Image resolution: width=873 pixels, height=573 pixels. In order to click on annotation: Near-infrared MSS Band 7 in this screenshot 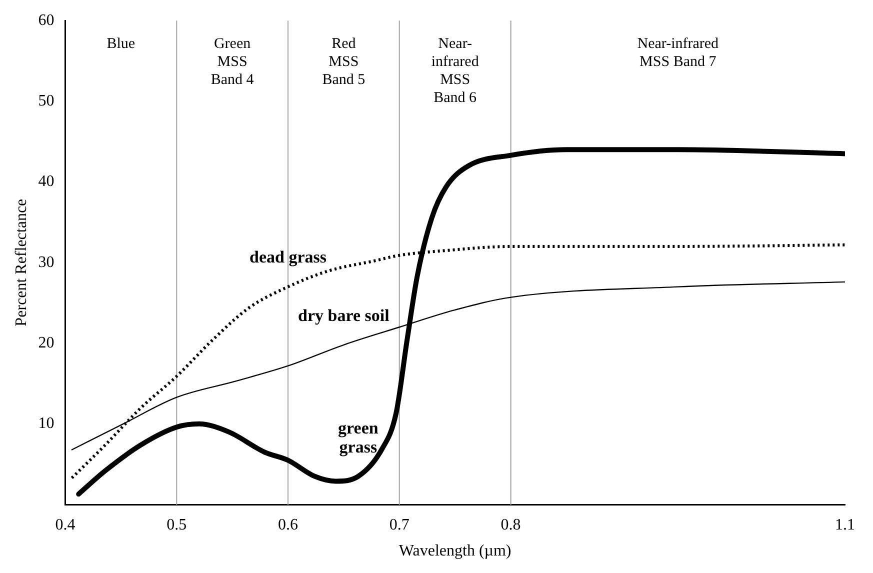, I will do `click(678, 53)`.